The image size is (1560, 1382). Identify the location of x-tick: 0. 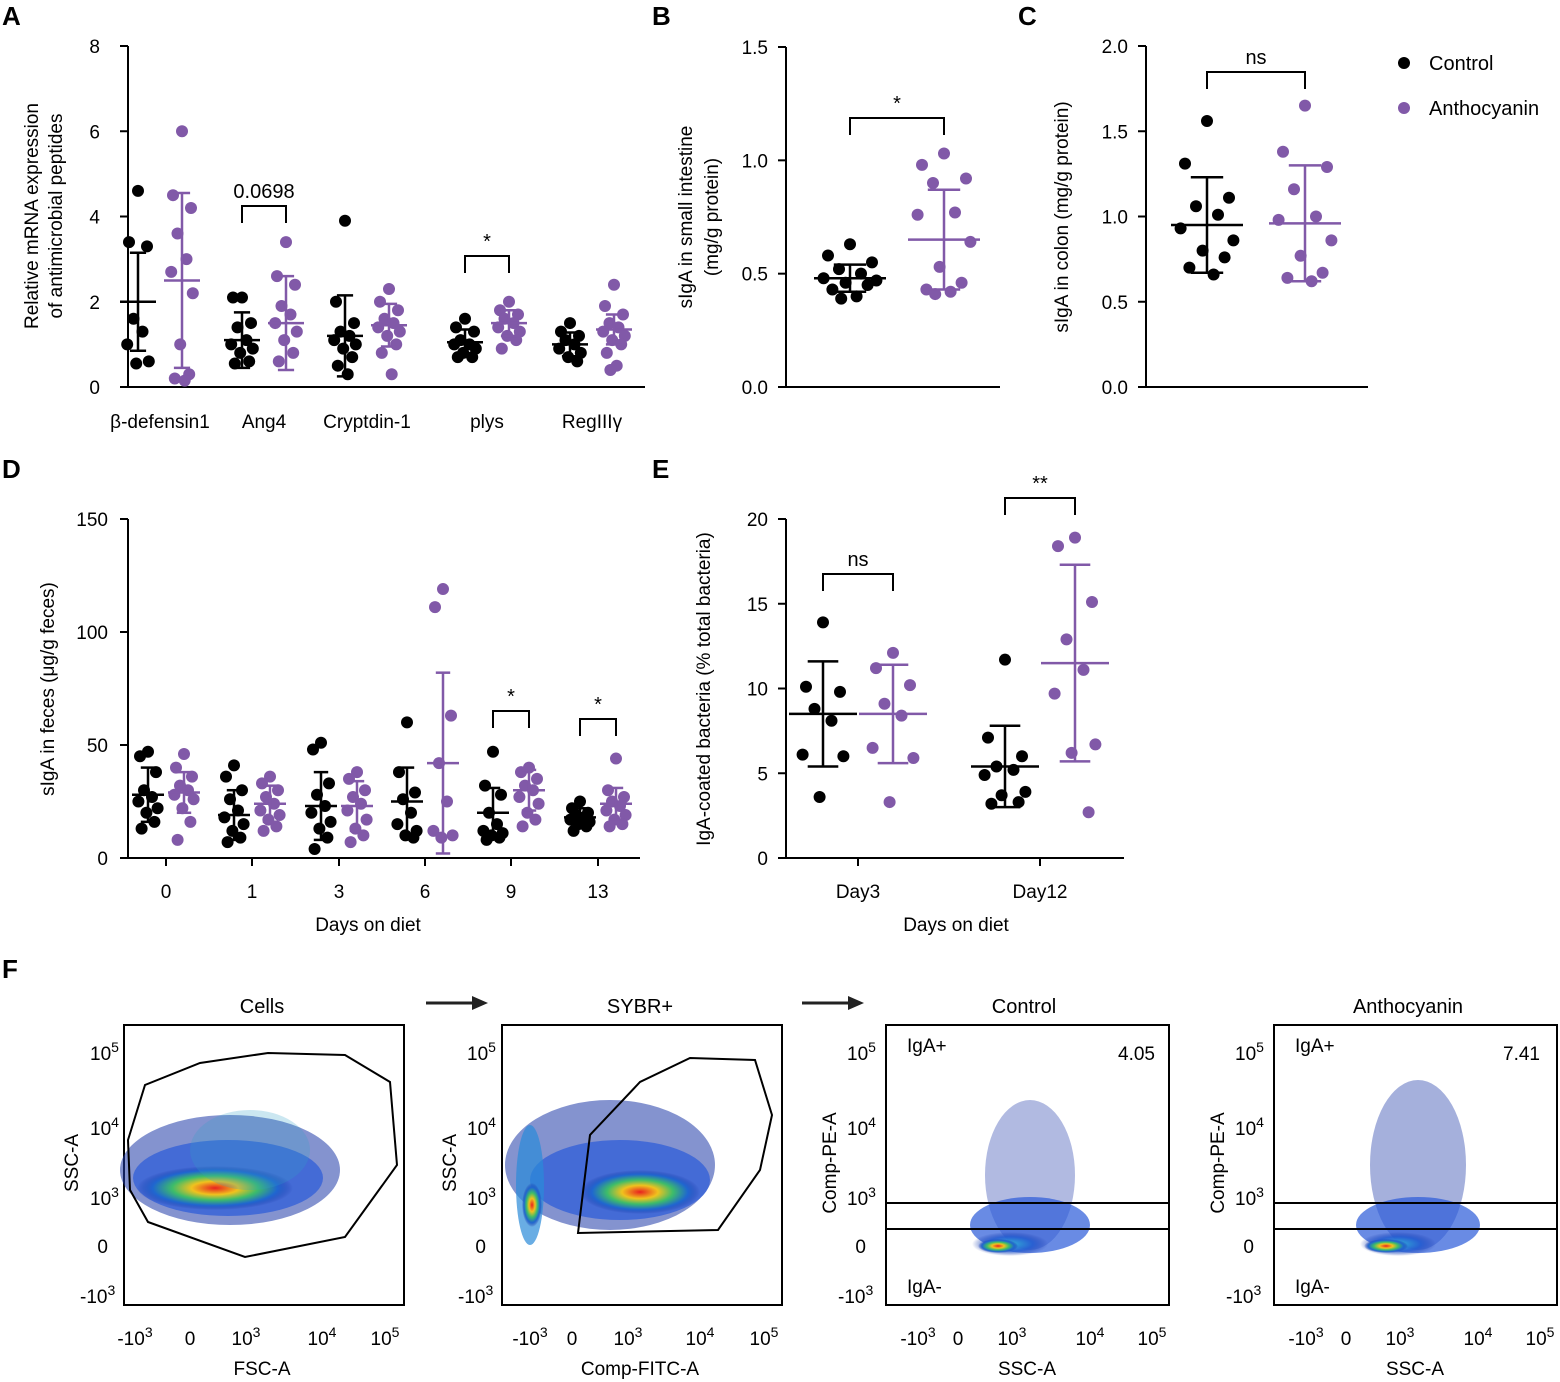
(958, 1339).